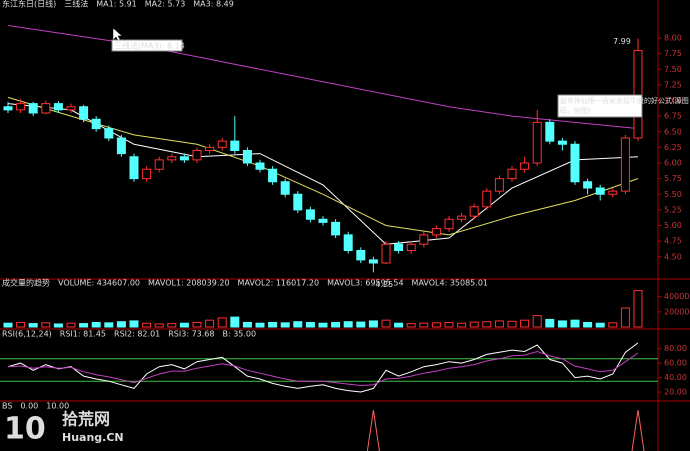  I want to click on y-tick-label: 6.75, so click(673, 116).